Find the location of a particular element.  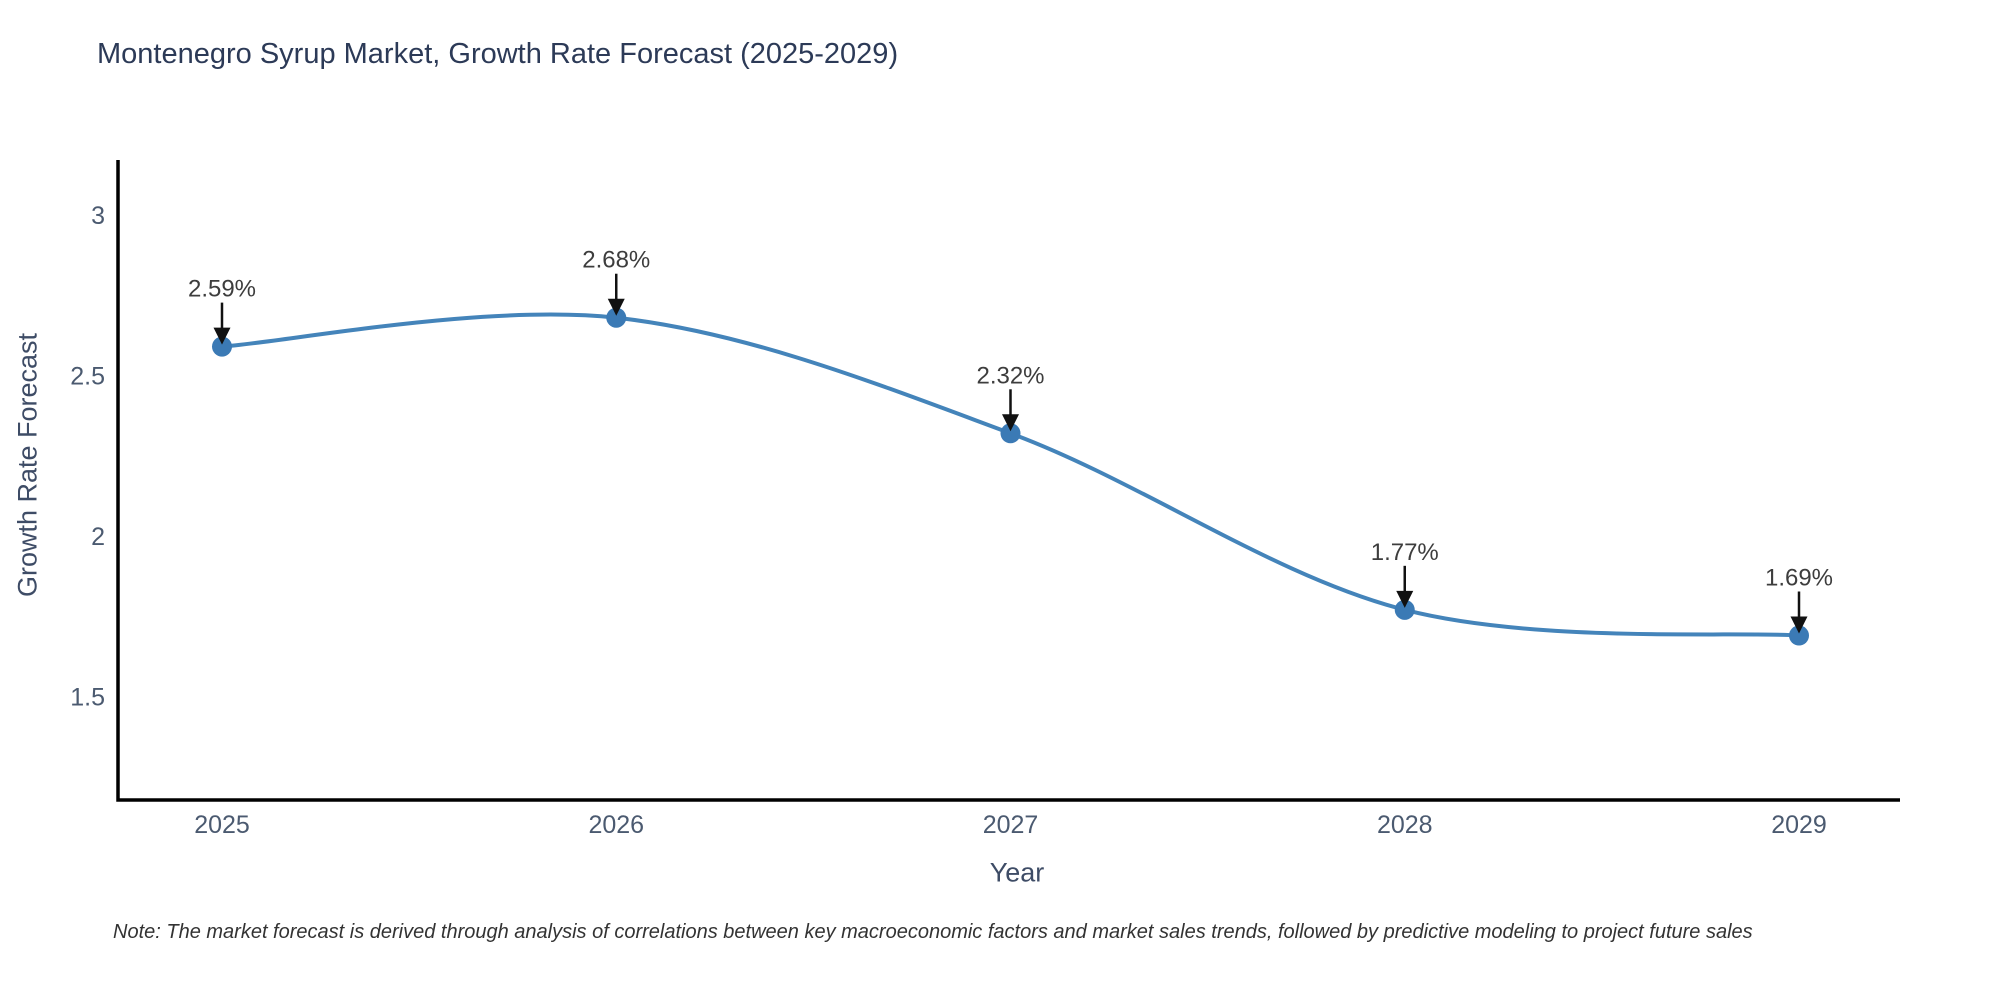

x-tick-label: 2025 is located at coordinates (222, 825).